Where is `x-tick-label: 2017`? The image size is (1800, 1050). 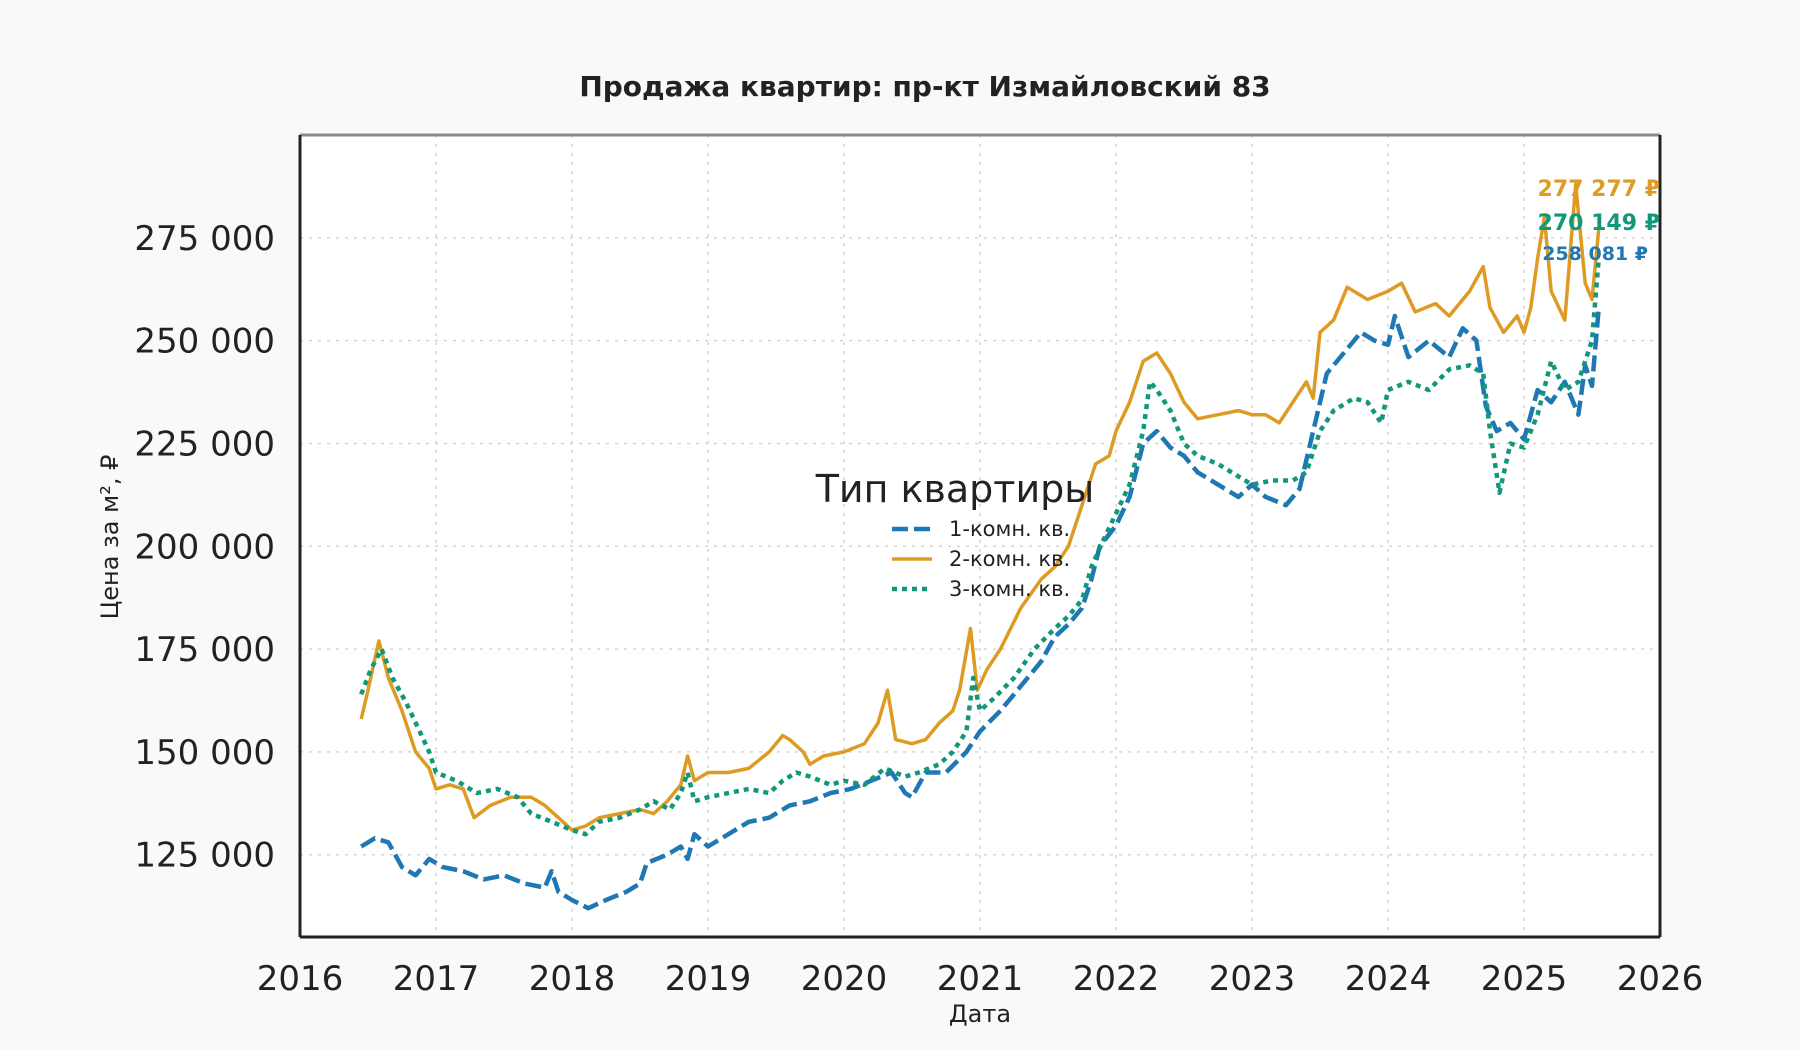 x-tick-label: 2017 is located at coordinates (436, 979).